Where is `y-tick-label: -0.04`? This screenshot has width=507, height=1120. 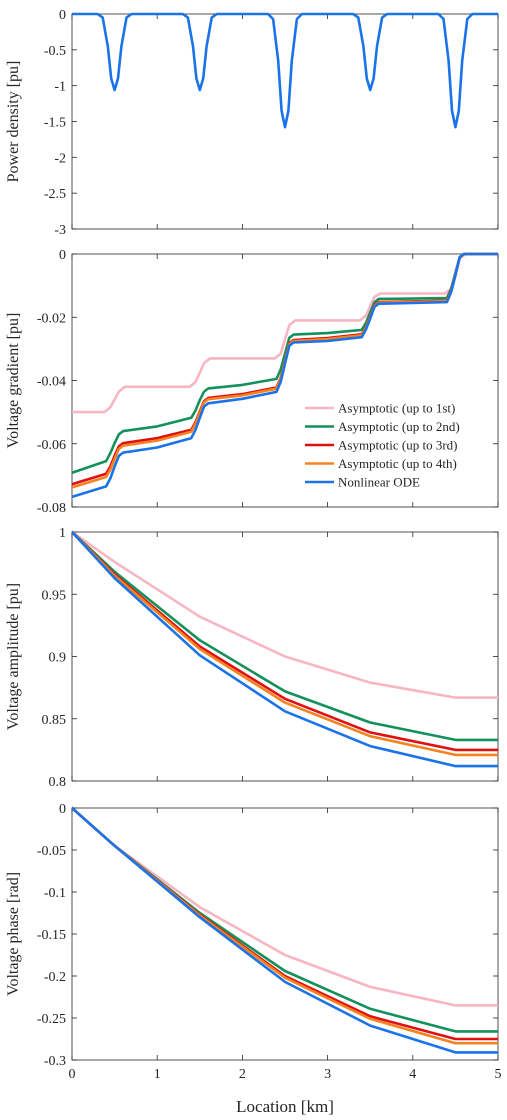 y-tick-label: -0.04 is located at coordinates (51, 382).